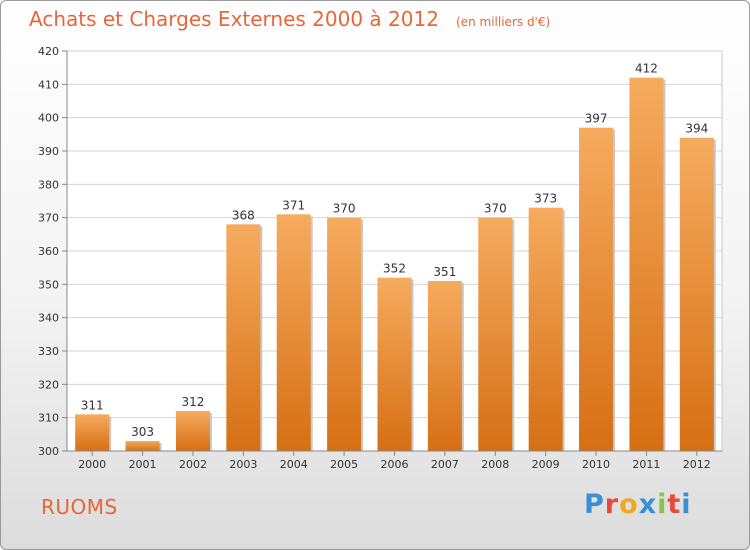 This screenshot has height=550, width=750. I want to click on y-tick-label: 330, so click(48, 351).